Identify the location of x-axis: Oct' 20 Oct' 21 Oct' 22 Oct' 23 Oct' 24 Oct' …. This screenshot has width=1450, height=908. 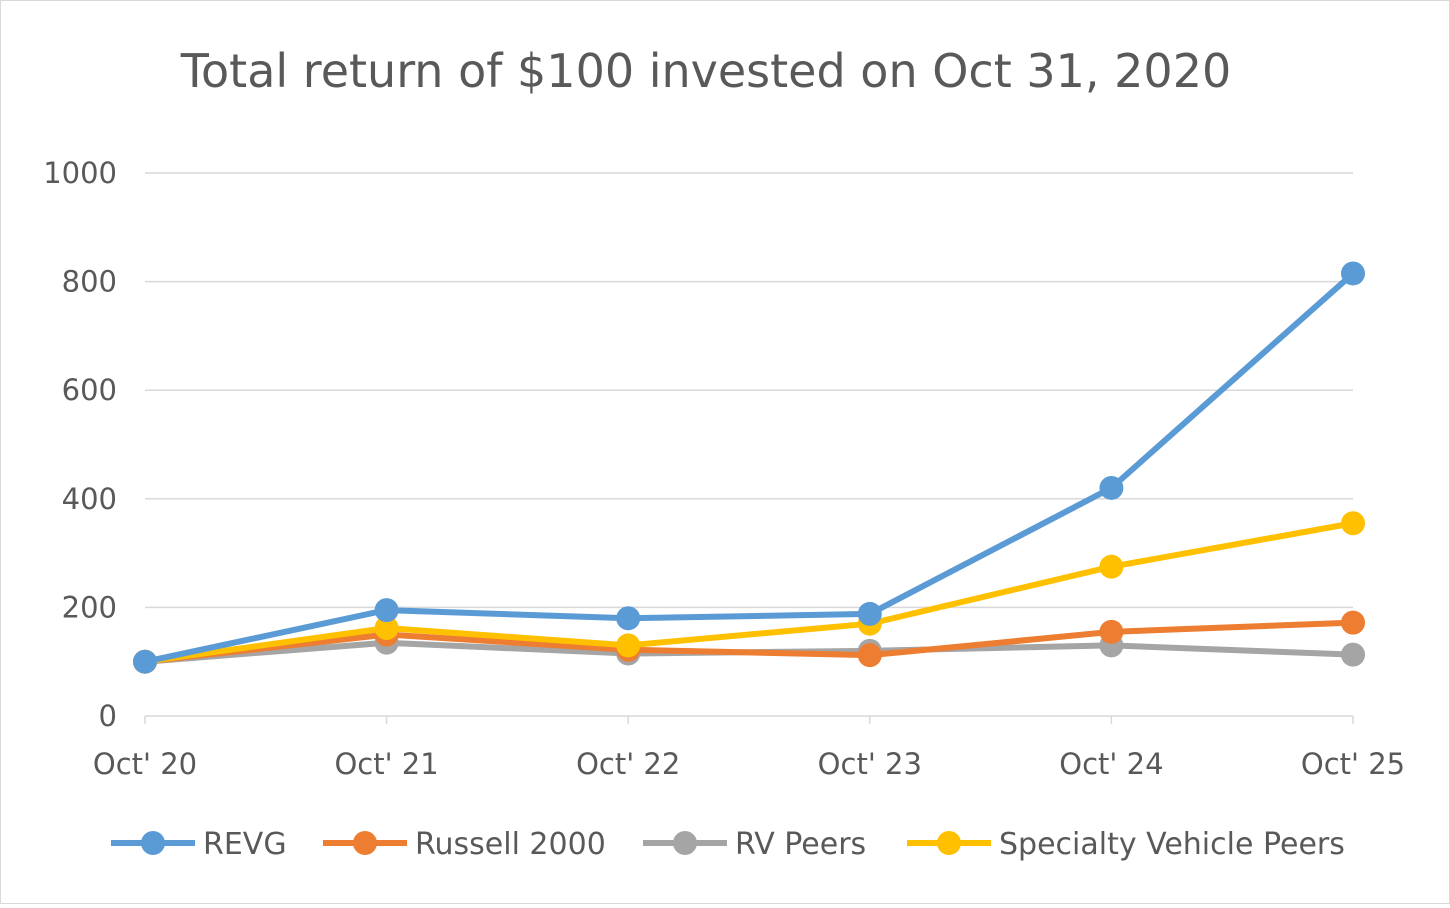
(749, 748).